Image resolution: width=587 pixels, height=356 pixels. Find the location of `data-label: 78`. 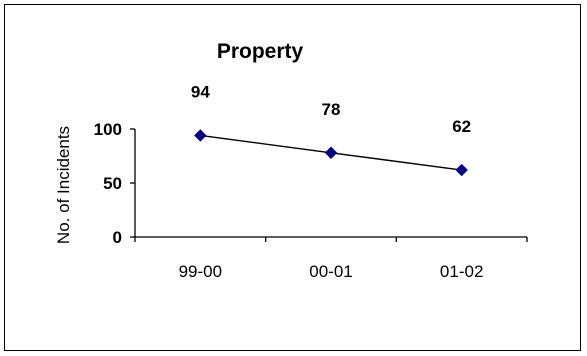

data-label: 78 is located at coordinates (331, 109).